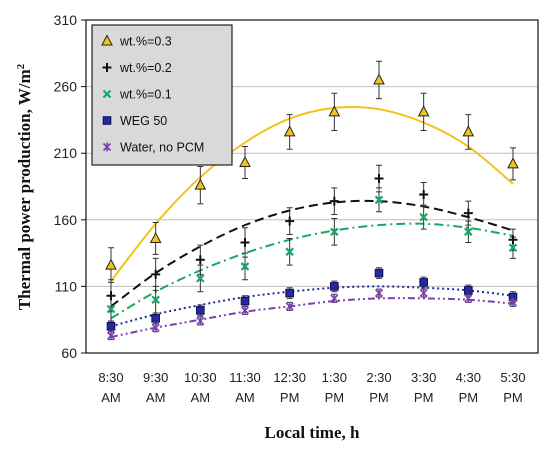  I want to click on y-axis-title-superscript: 2, so click(21, 66).